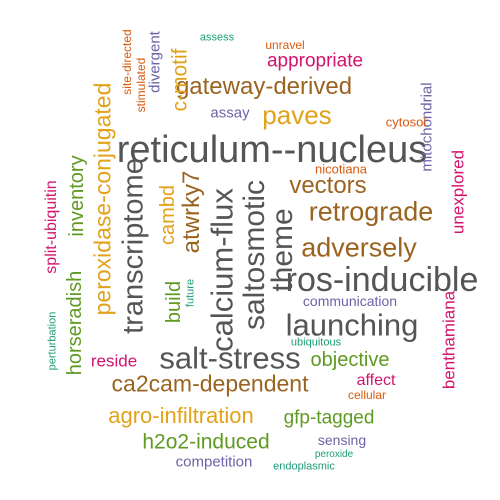 The image size is (500, 500). What do you see at coordinates (350, 301) in the screenshot?
I see `word: communication` at bounding box center [350, 301].